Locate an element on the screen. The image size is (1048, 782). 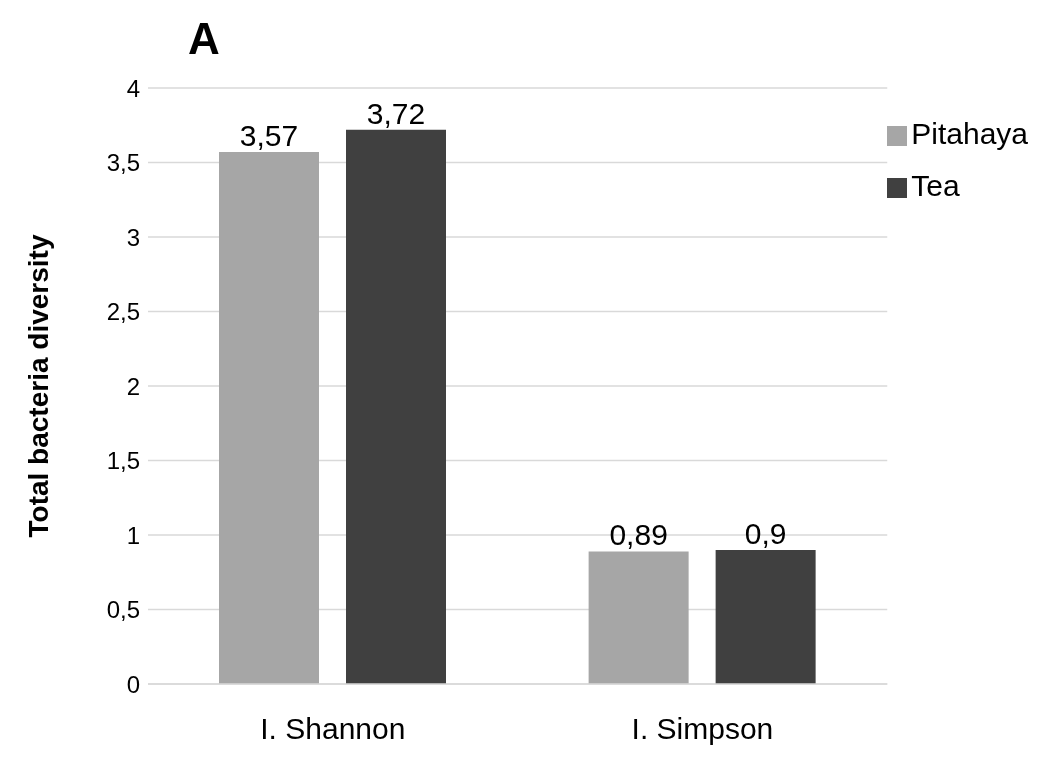
data-label: 3,57 is located at coordinates (269, 136).